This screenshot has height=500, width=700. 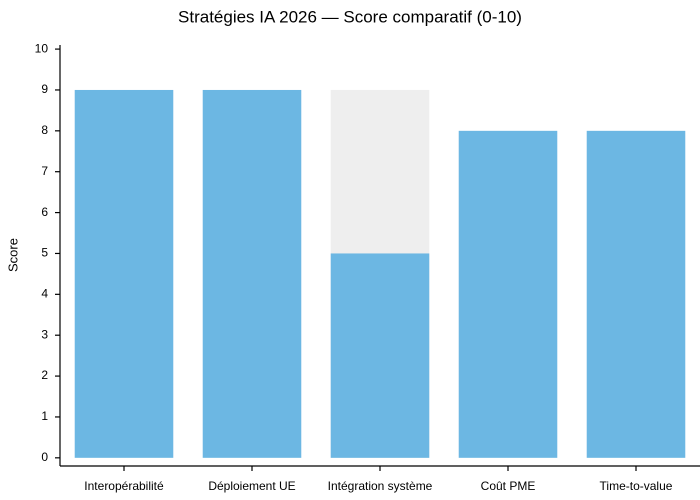 What do you see at coordinates (508, 486) in the screenshot?
I see `x-tick-label: Coût PME` at bounding box center [508, 486].